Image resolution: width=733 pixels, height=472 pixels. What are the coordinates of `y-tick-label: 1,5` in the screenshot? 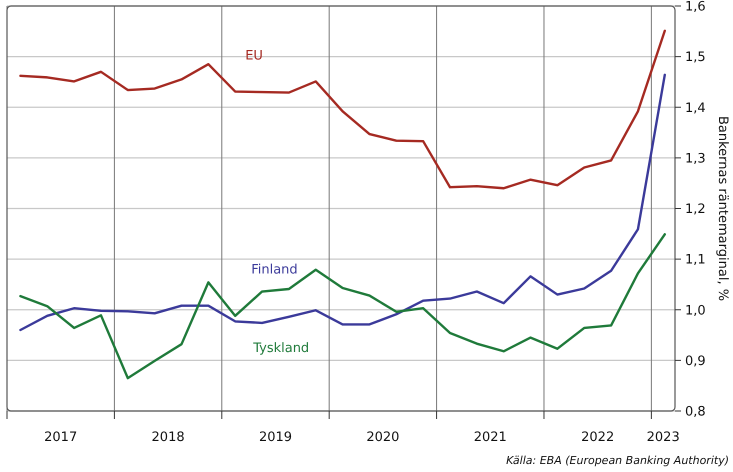 It's located at (695, 58).